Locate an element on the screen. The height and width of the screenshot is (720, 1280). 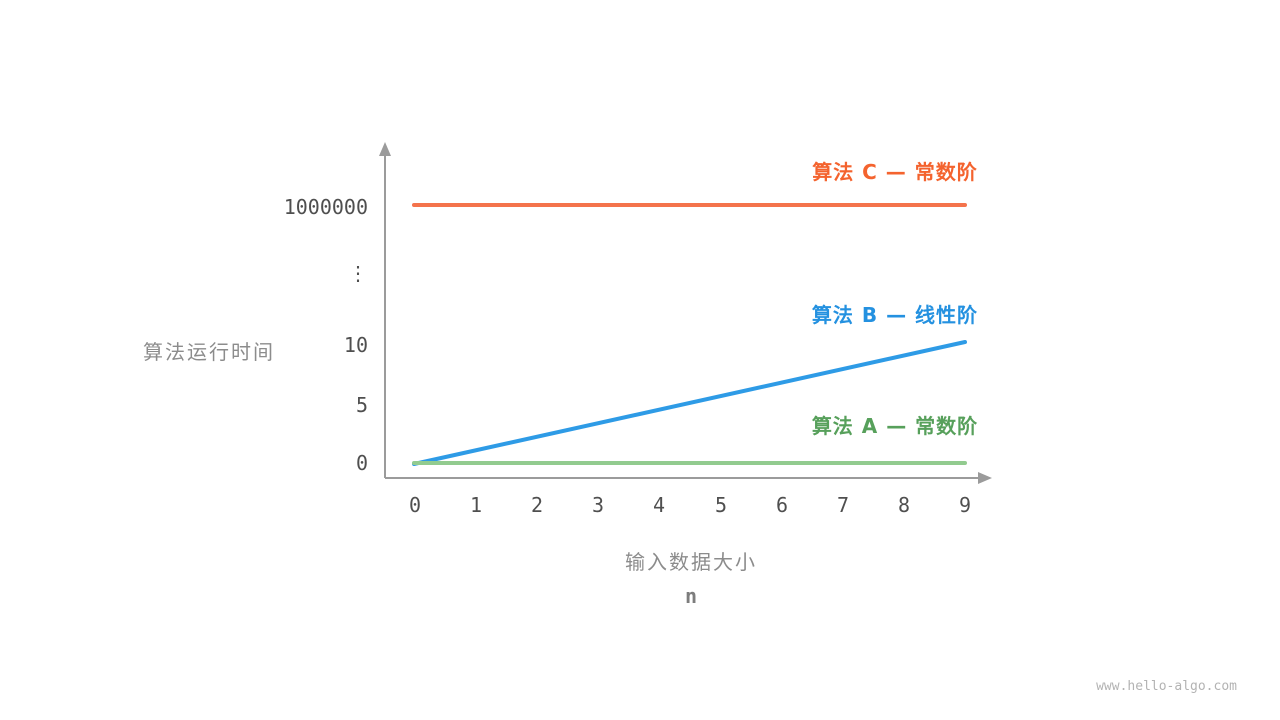
y-tick-10: 10 is located at coordinates (355, 345).